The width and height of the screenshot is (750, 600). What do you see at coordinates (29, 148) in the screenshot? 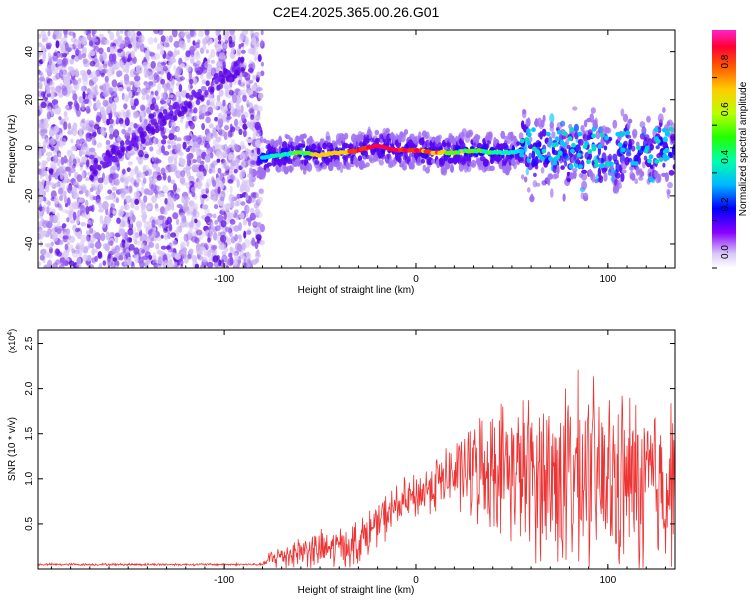
I see `spectrogram-ytick-label: 0` at bounding box center [29, 148].